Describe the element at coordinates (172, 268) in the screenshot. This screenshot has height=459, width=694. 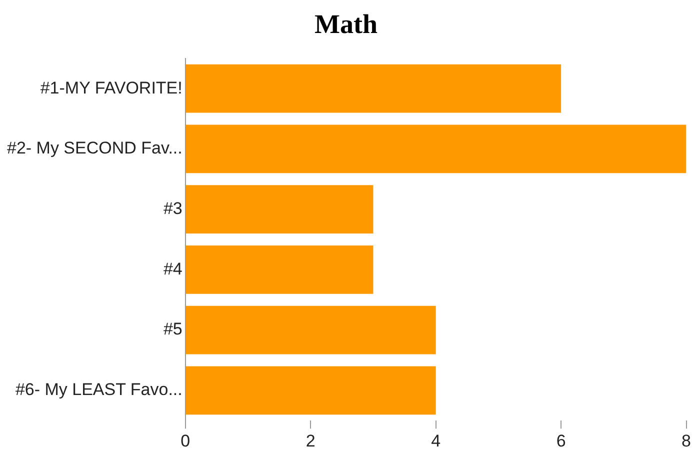
I see `y-tick-label: #4` at that location.